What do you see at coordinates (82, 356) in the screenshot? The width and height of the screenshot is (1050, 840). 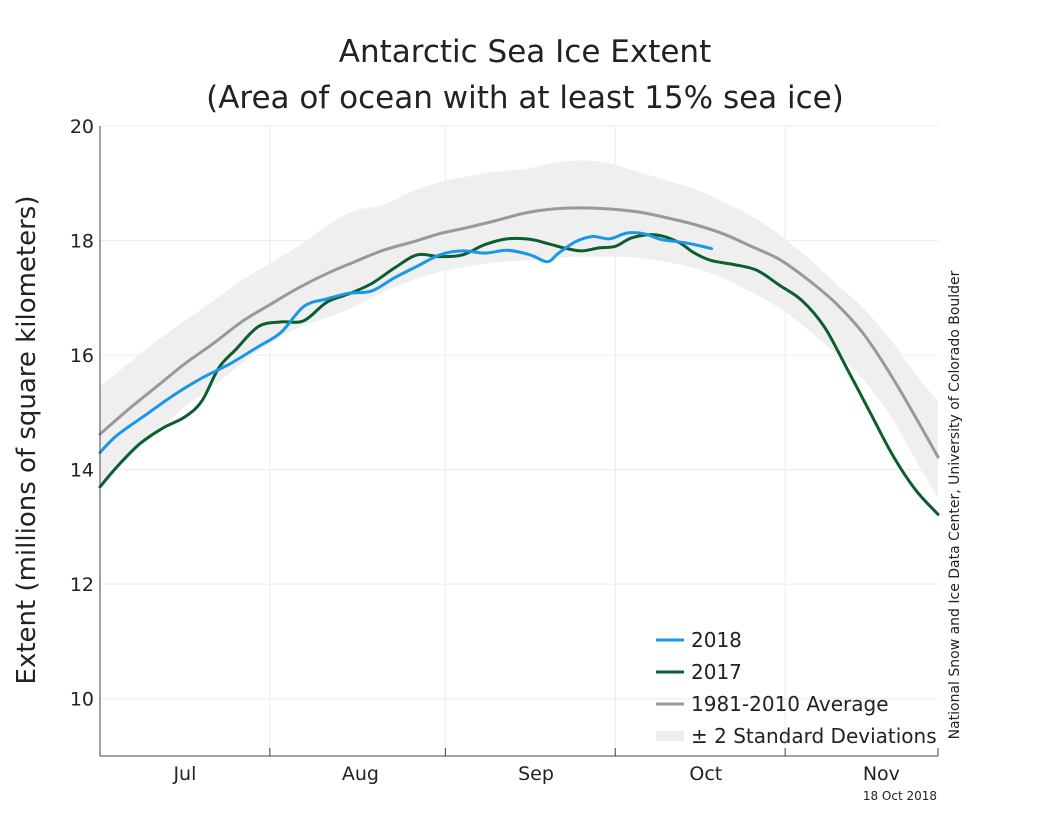 I see `y-tick-label: 16` at bounding box center [82, 356].